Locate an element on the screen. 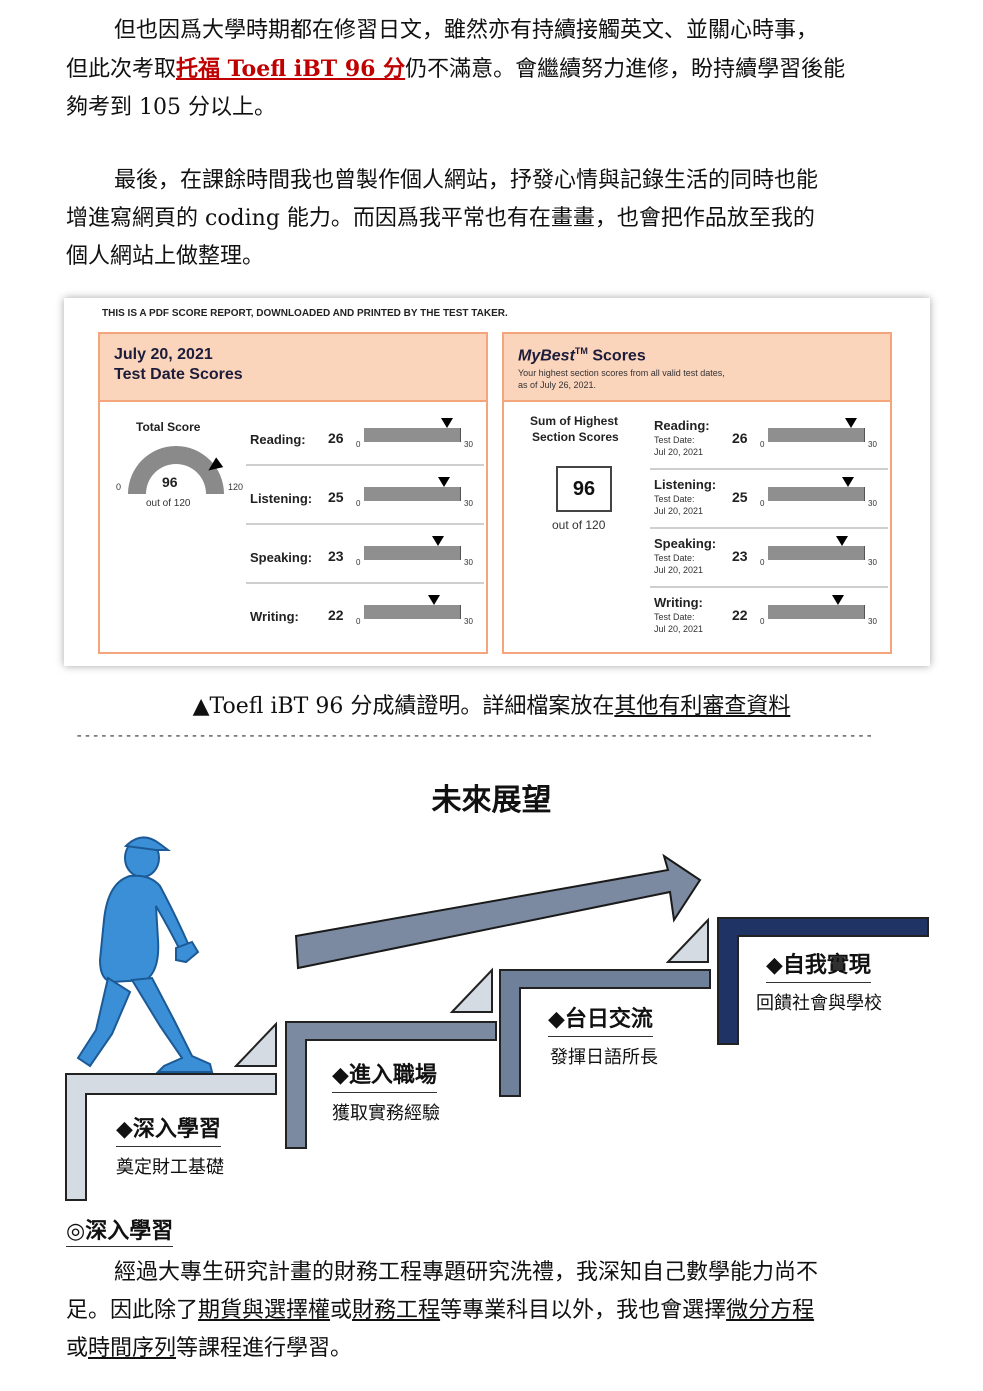  section-name: Speaking: is located at coordinates (281, 557).